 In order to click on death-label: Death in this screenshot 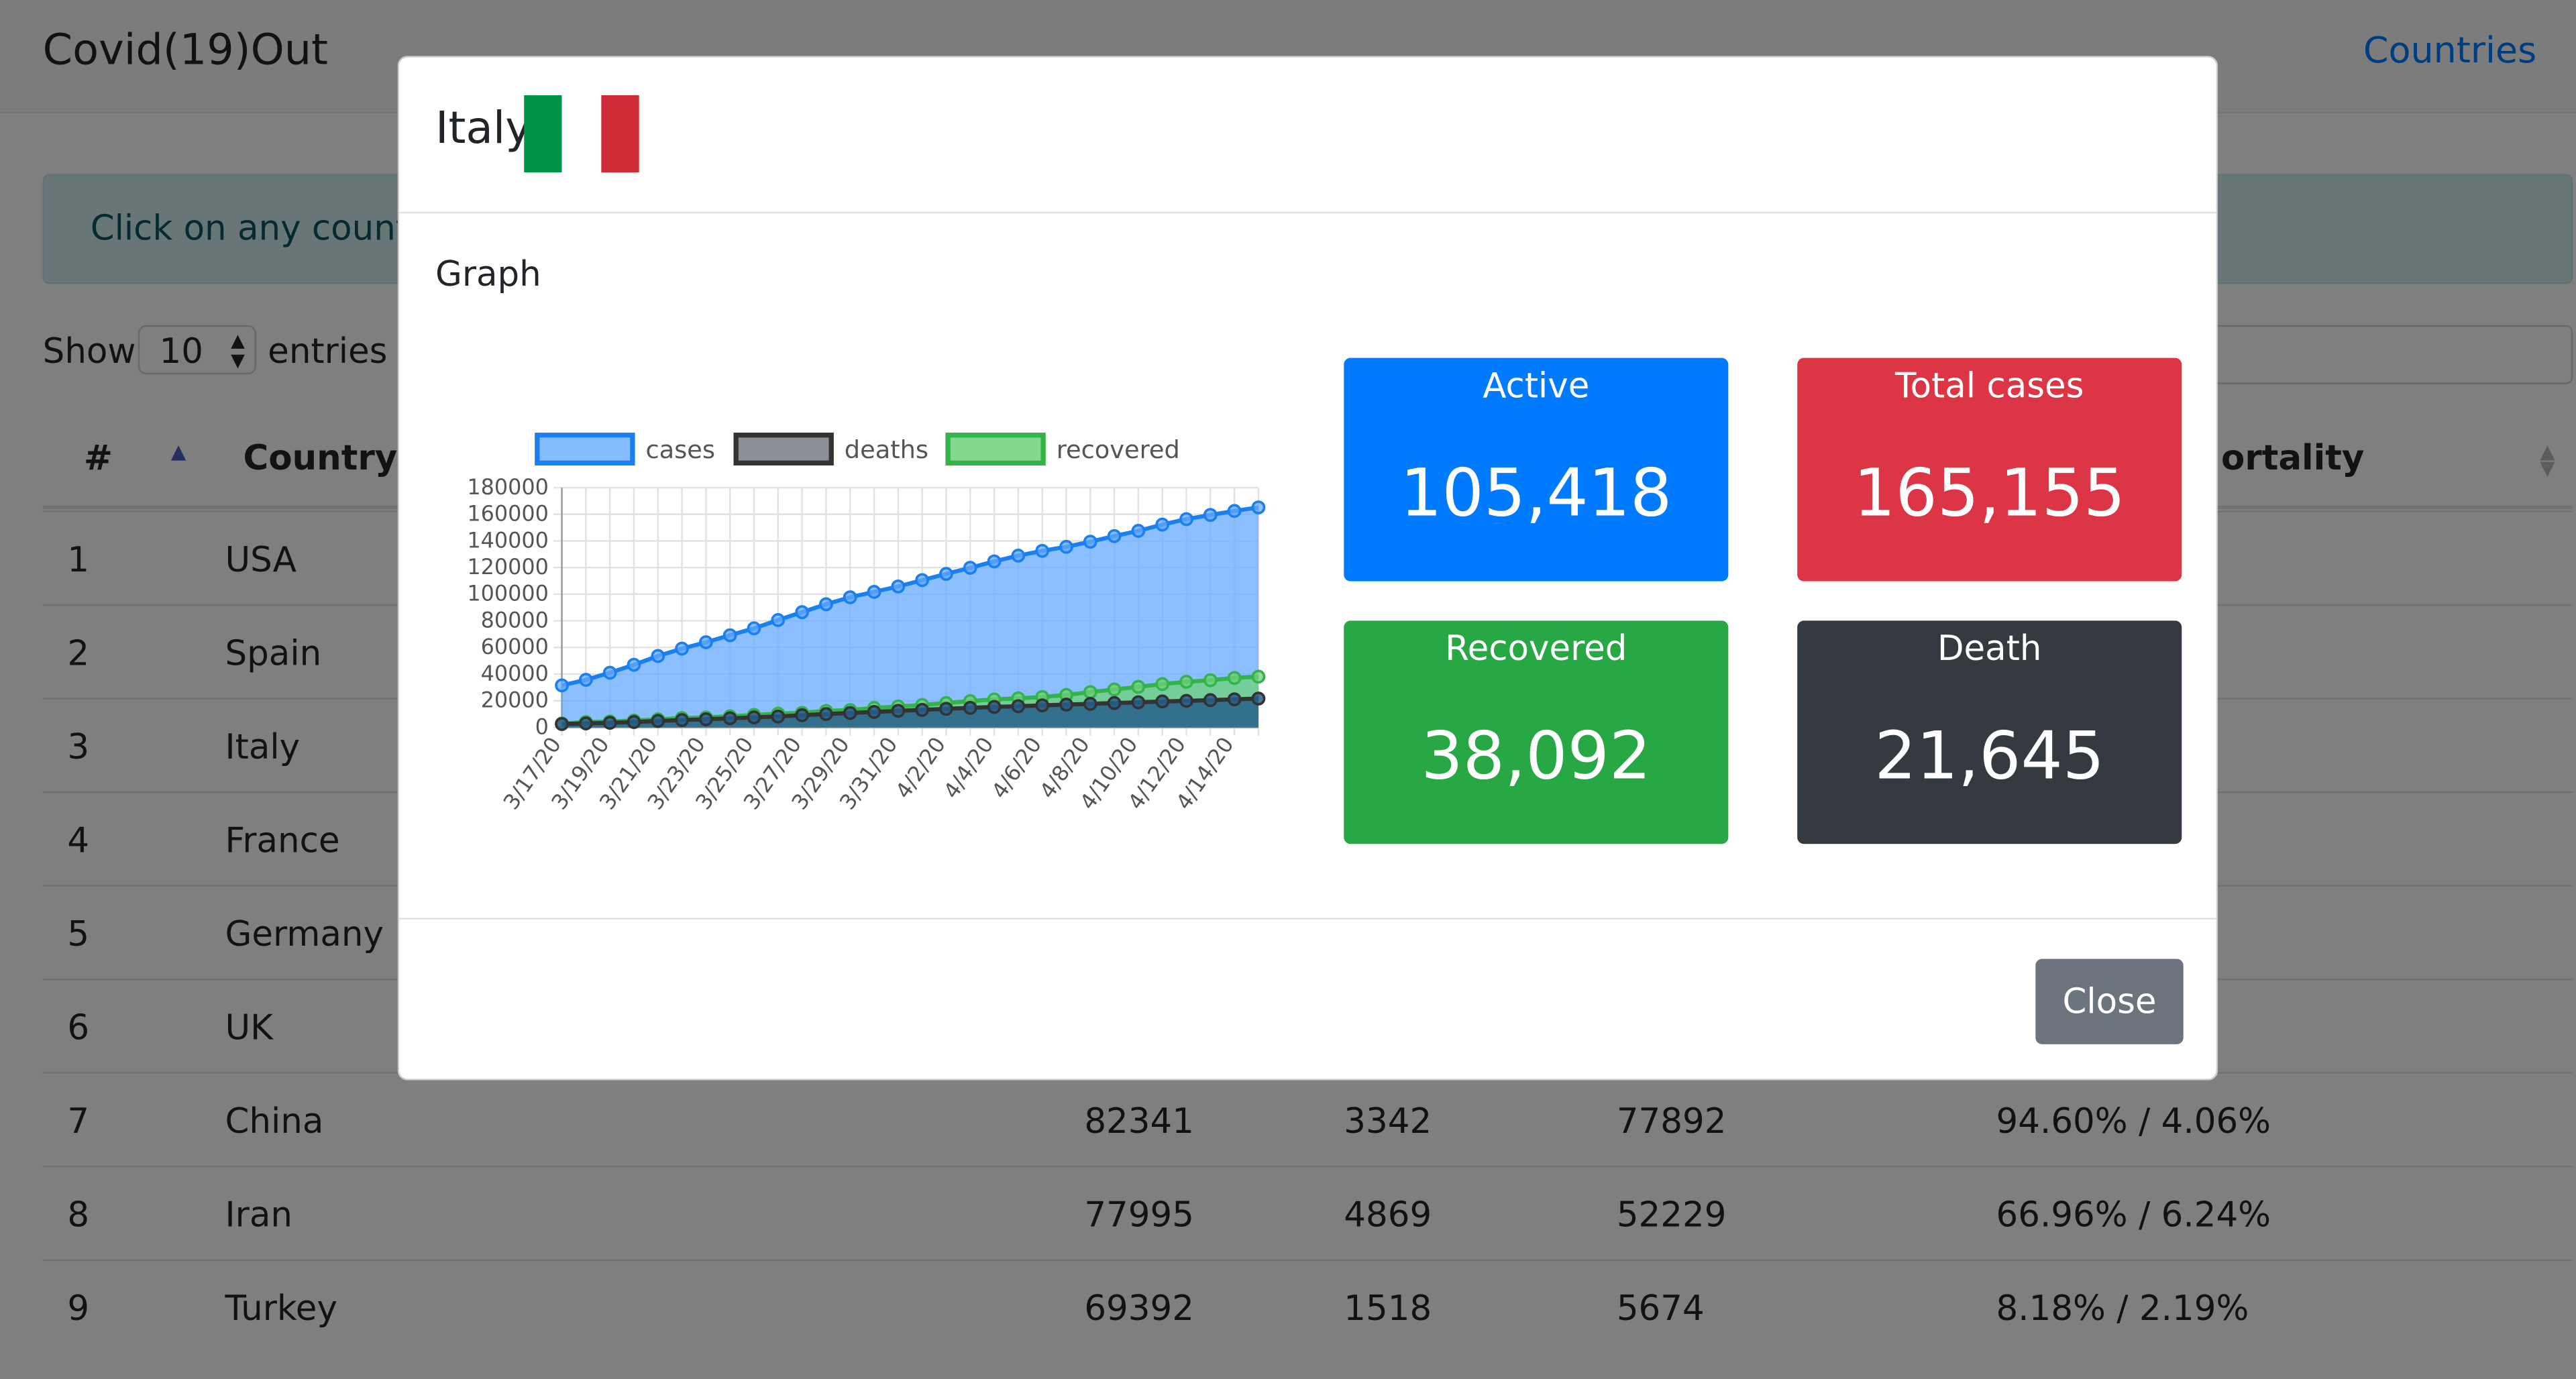, I will do `click(1989, 648)`.